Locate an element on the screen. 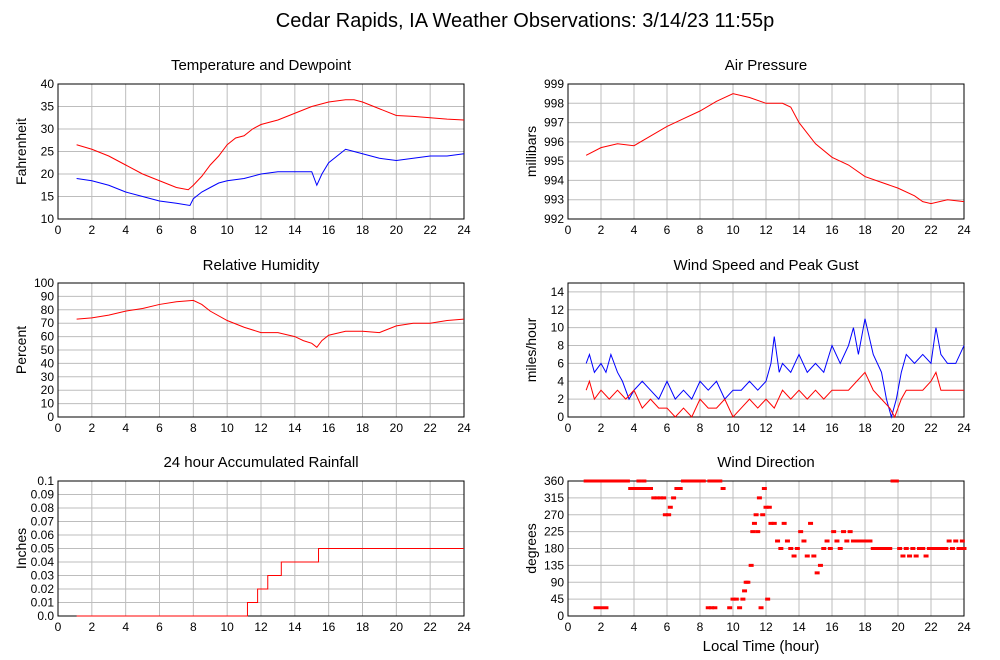 The image size is (1000, 660). y-tick-label: 997 is located at coordinates (554, 123).